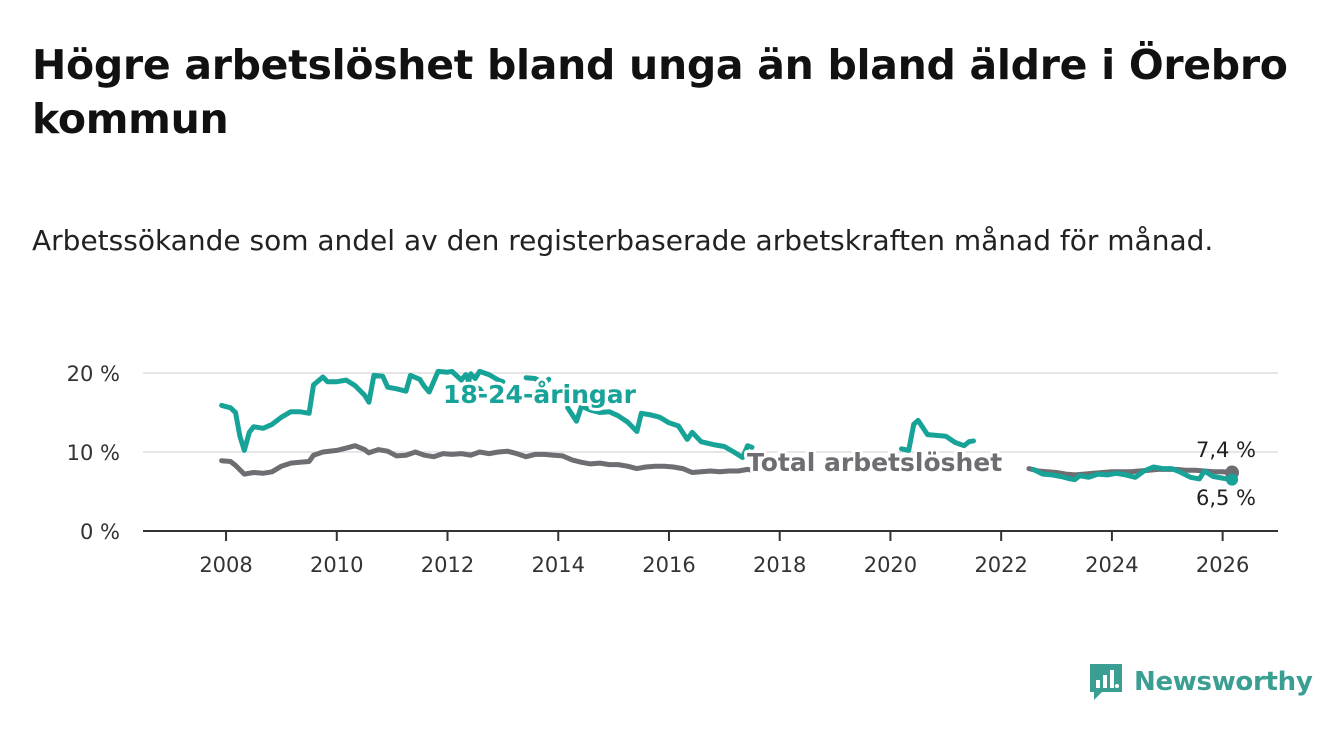 The image size is (1340, 734). Describe the element at coordinates (1232, 479) in the screenshot. I see `youth-end-dot` at that location.